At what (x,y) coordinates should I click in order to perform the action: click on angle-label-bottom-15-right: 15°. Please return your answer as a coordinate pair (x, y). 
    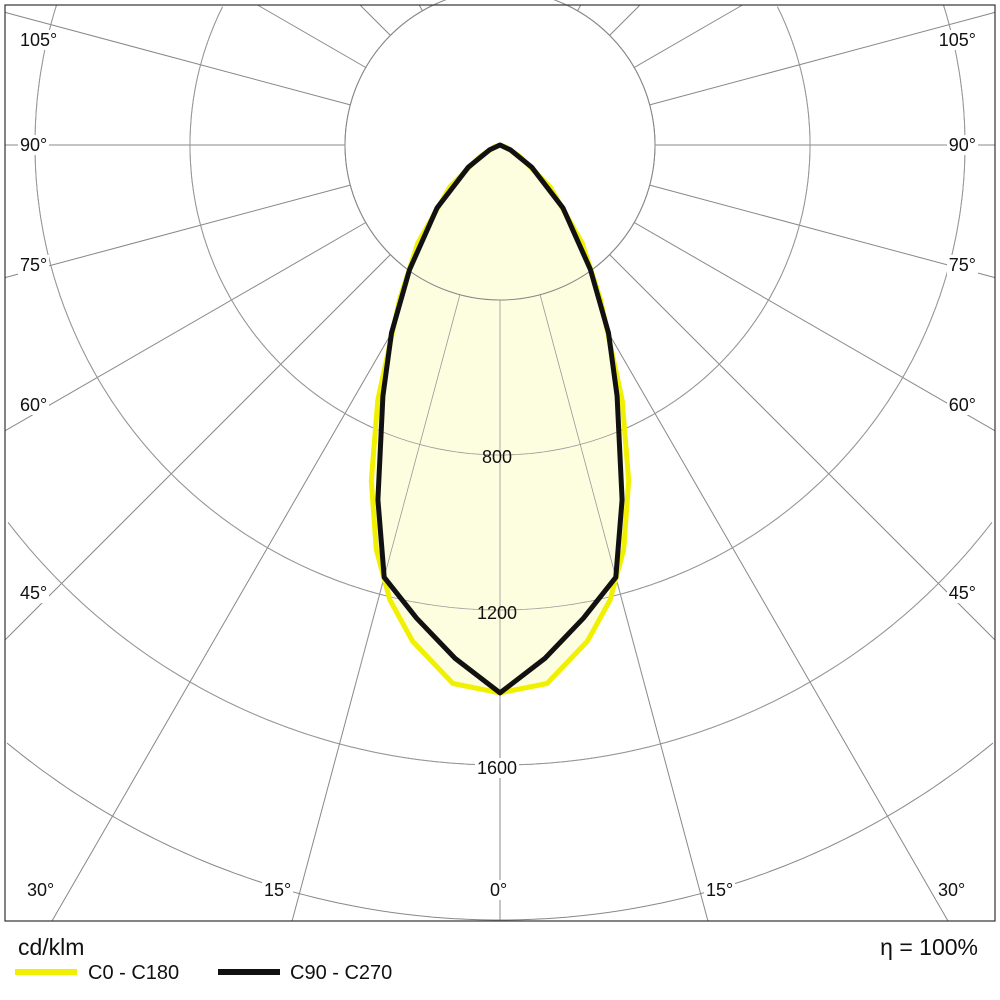
    Looking at the image, I should click on (720, 890).